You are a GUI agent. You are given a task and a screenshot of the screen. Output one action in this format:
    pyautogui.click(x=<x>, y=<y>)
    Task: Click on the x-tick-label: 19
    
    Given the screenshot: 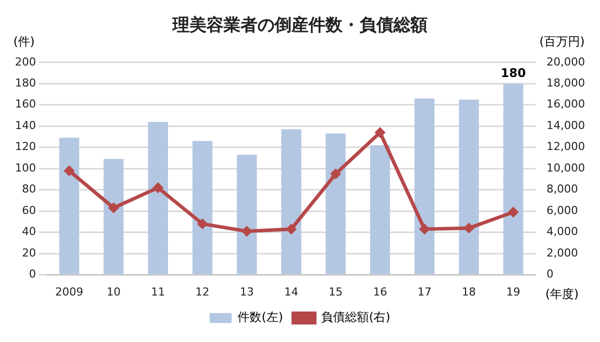 What is the action you would take?
    pyautogui.click(x=513, y=291)
    